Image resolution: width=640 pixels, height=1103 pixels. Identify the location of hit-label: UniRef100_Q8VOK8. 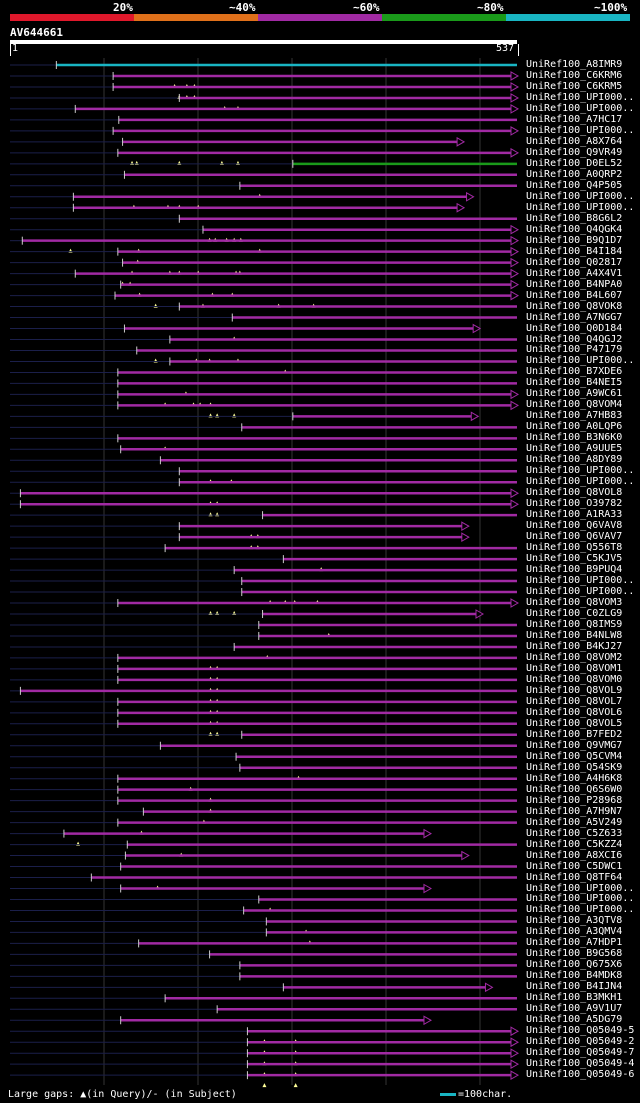
(574, 306).